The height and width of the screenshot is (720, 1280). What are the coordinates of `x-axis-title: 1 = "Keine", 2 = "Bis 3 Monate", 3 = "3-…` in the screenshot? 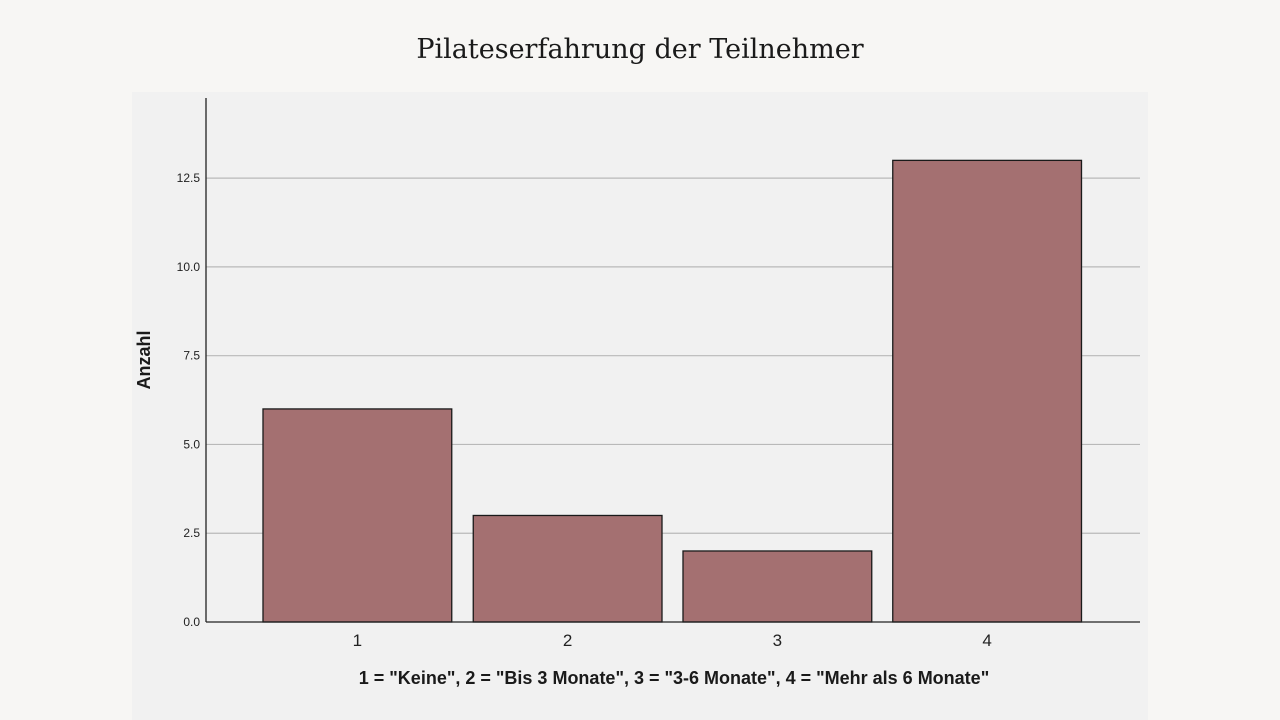 It's located at (674, 678).